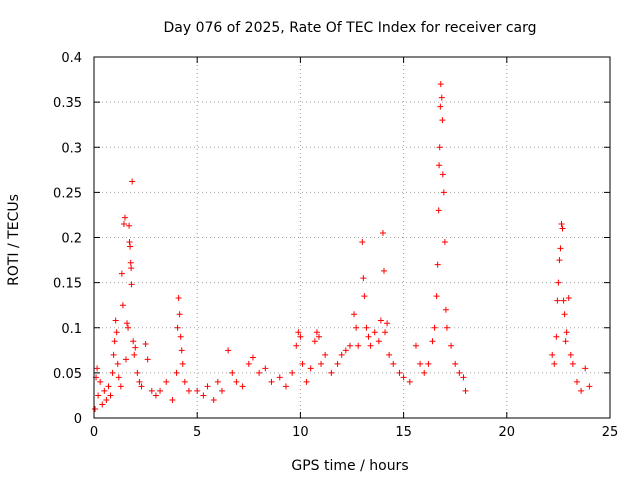 Image resolution: width=640 pixels, height=480 pixels. I want to click on y-tick-label: 0.2, so click(71, 239).